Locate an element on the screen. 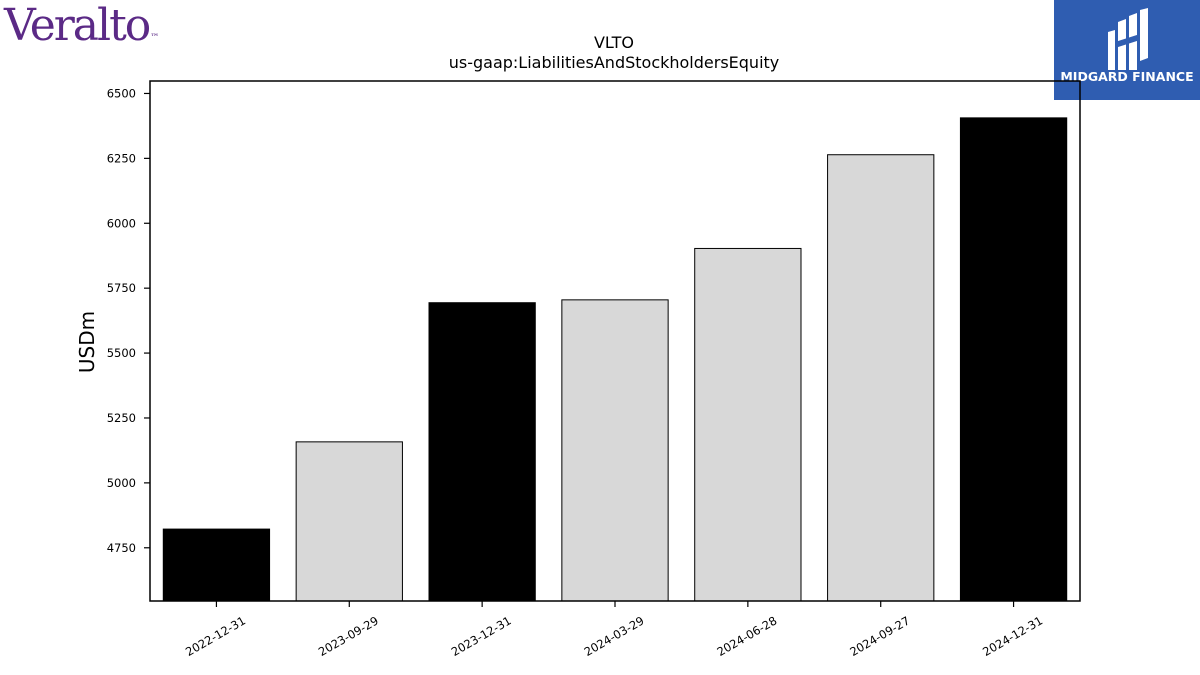  y-tick-label: 5500 is located at coordinates (121, 353).